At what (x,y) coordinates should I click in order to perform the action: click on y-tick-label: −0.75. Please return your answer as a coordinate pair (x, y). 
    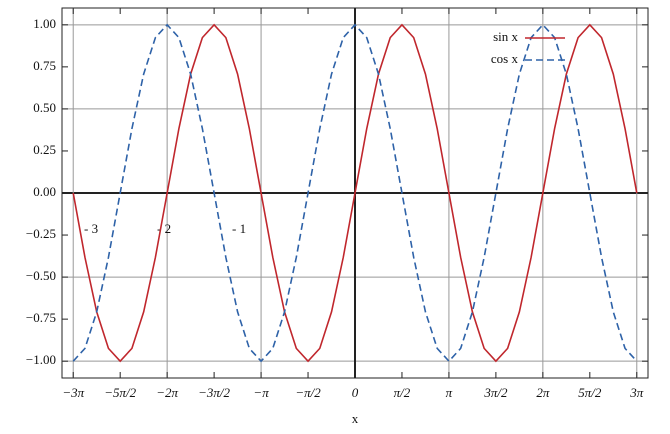
    Looking at the image, I should click on (41, 317).